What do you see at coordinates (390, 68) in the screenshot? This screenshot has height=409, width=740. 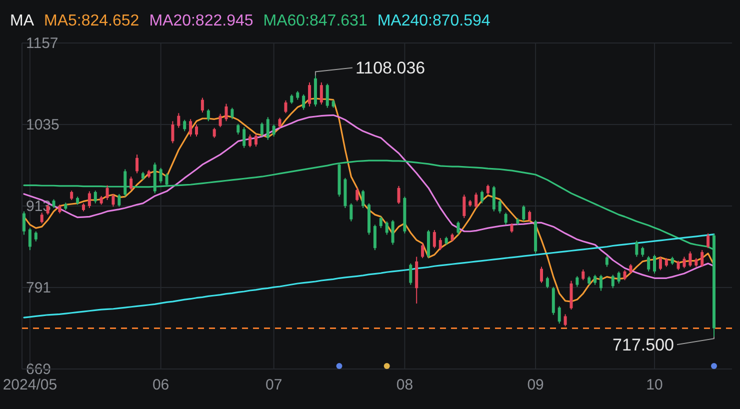 I see `annotation: 1108.036` at bounding box center [390, 68].